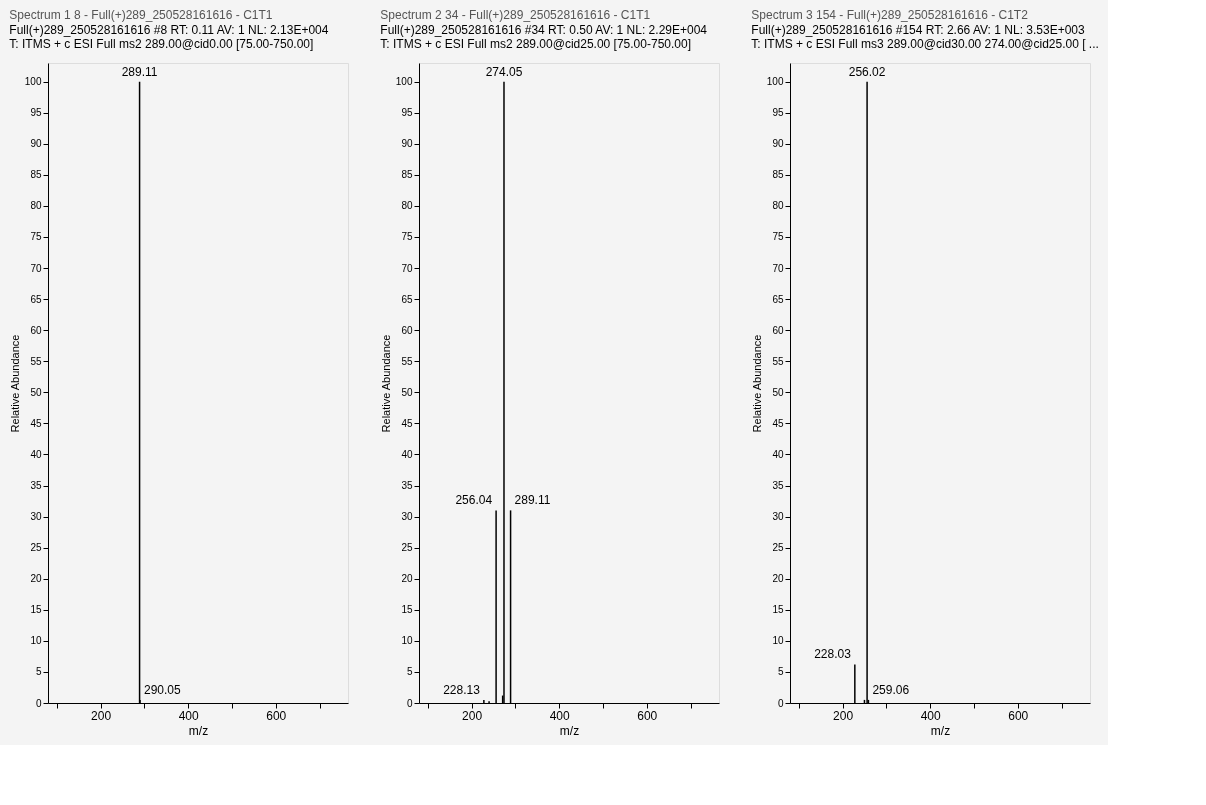  What do you see at coordinates (867, 71) in the screenshot?
I see `annotation: 256.02` at bounding box center [867, 71].